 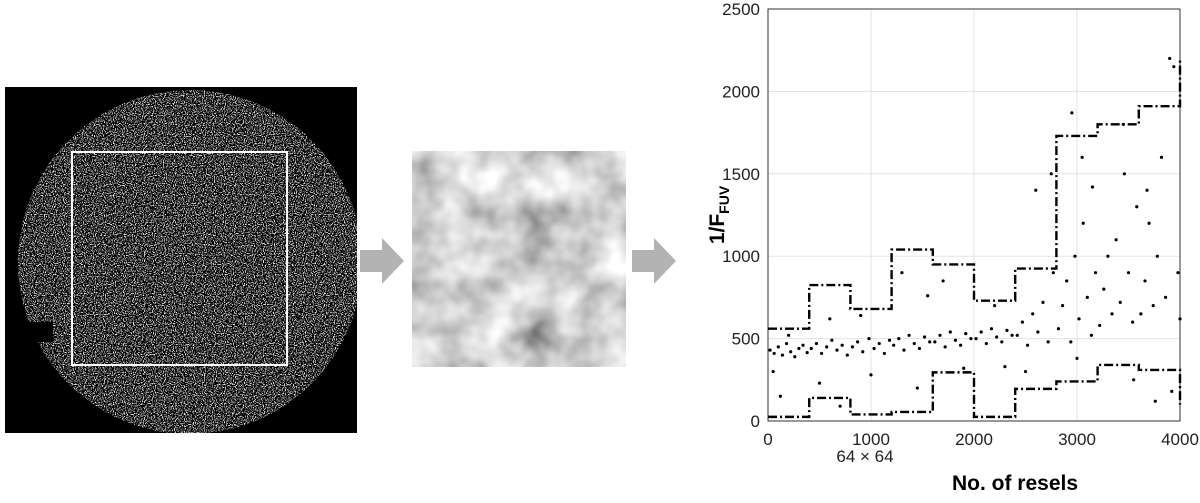 I want to click on y-tick-label: 0, so click(x=755, y=421).